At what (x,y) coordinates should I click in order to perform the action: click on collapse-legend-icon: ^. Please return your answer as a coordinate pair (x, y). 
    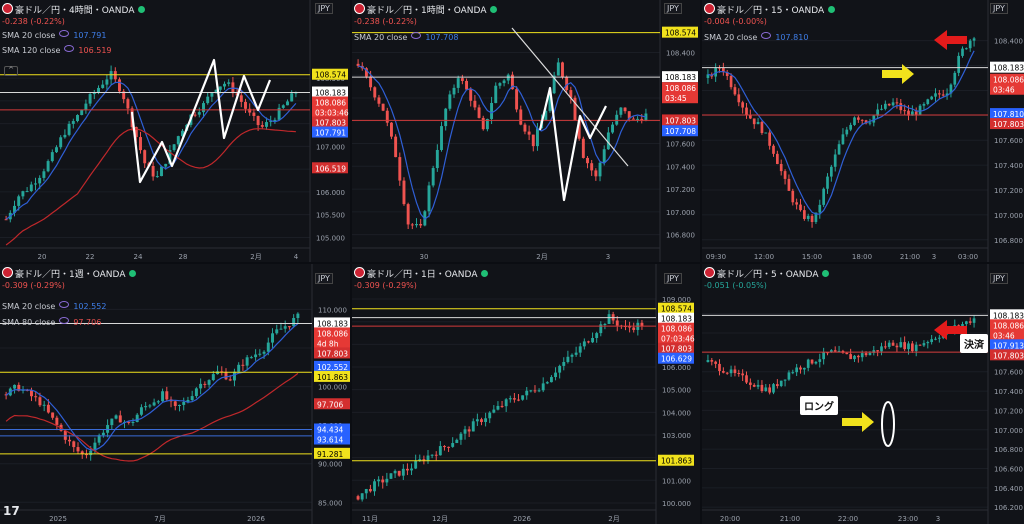
    Looking at the image, I should click on (11, 71).